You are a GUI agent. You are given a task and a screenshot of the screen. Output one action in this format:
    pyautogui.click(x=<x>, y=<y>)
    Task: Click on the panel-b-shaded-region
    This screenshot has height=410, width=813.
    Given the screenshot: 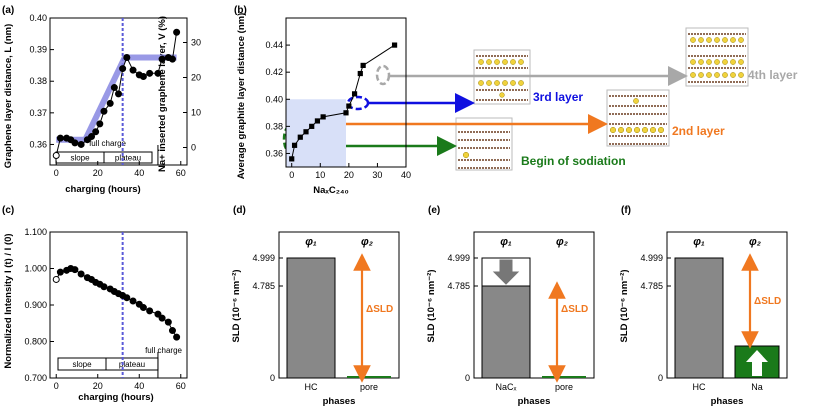 What is the action you would take?
    pyautogui.click(x=316, y=133)
    